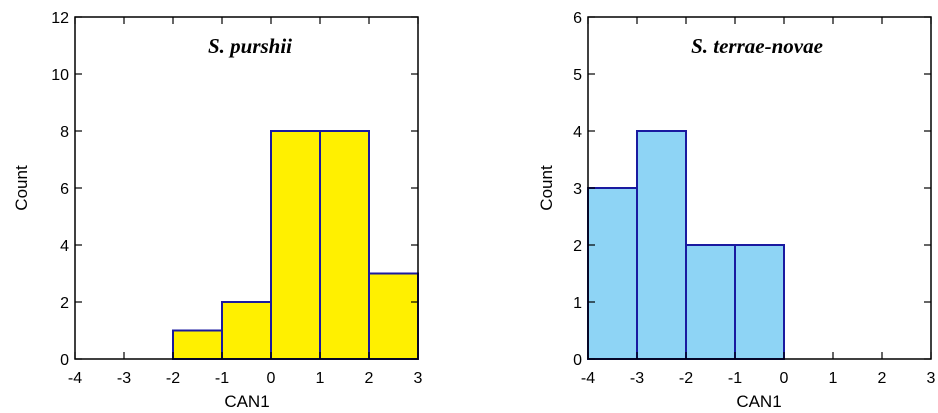 This screenshot has height=413, width=938. I want to click on y-tick-label: 12, so click(60, 18).